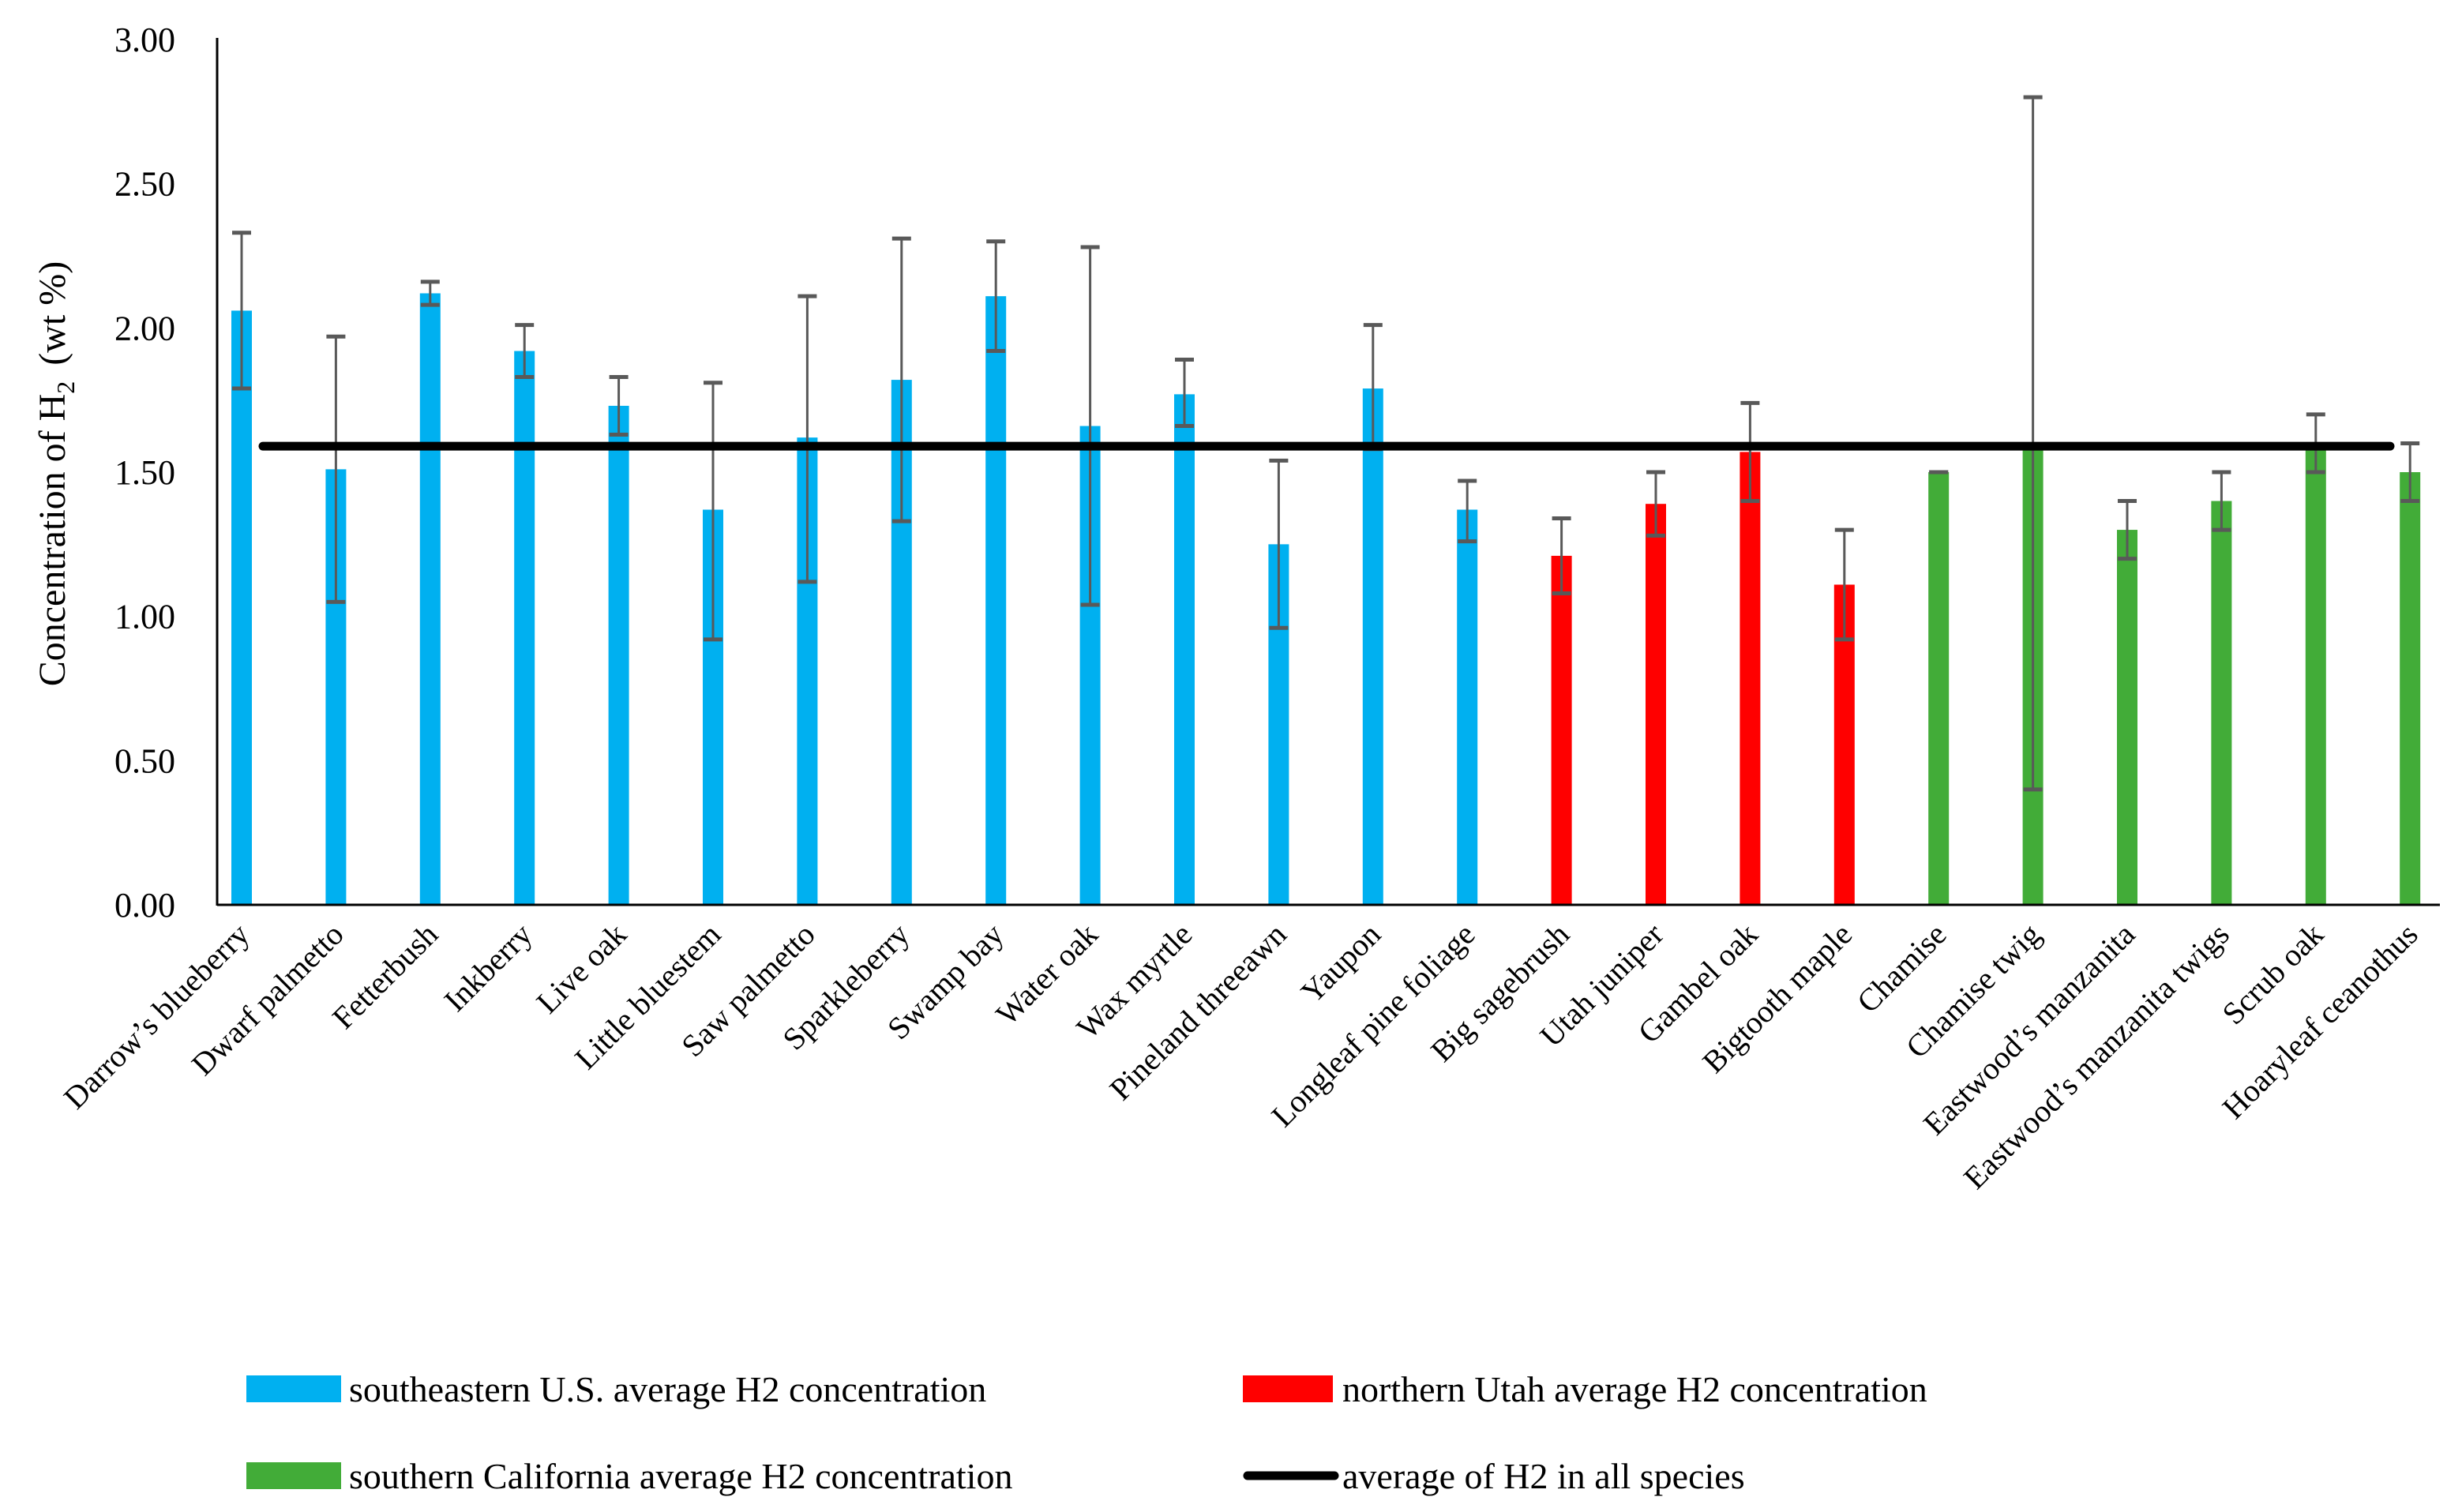  Describe the element at coordinates (144, 40) in the screenshot. I see `y-tick-label: 3.00` at that location.